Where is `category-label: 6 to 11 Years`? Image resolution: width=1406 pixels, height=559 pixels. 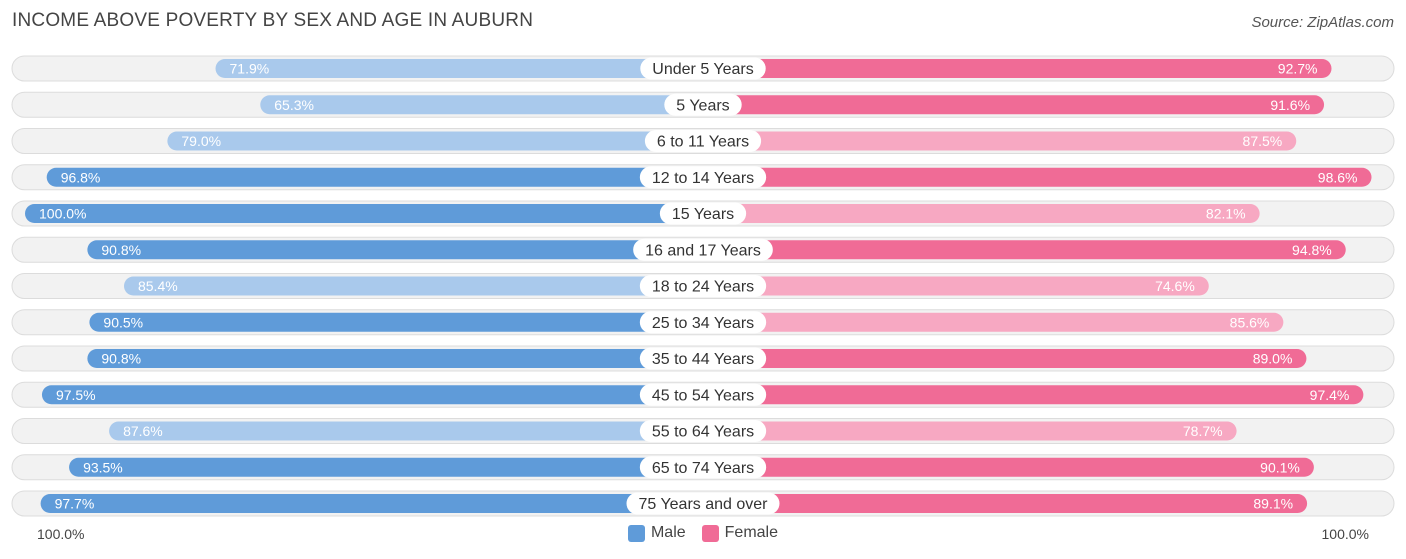
category-label: 6 to 11 Years is located at coordinates (703, 142).